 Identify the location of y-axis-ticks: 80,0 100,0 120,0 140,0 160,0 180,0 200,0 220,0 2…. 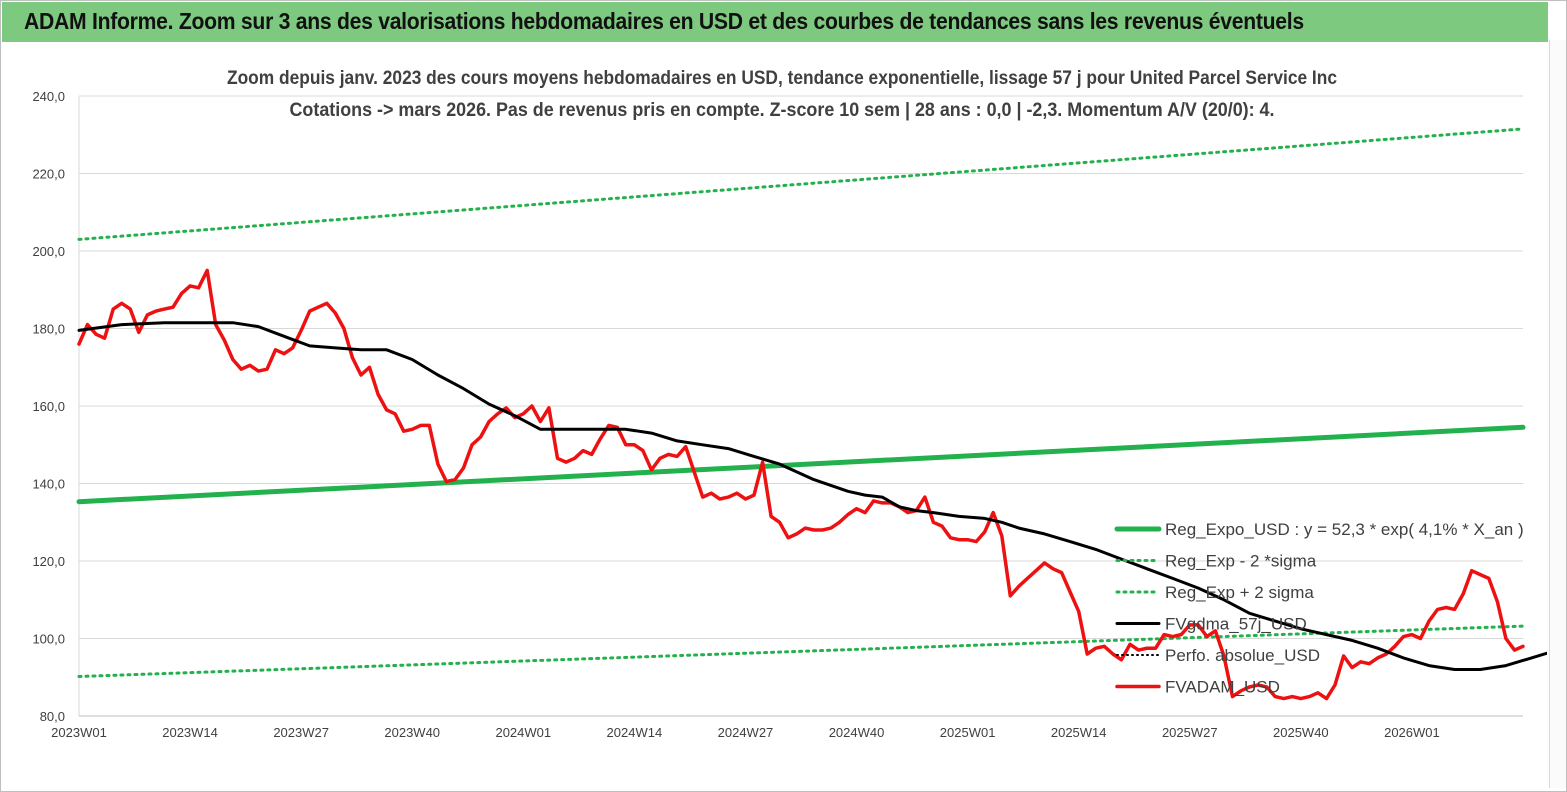
(48, 406).